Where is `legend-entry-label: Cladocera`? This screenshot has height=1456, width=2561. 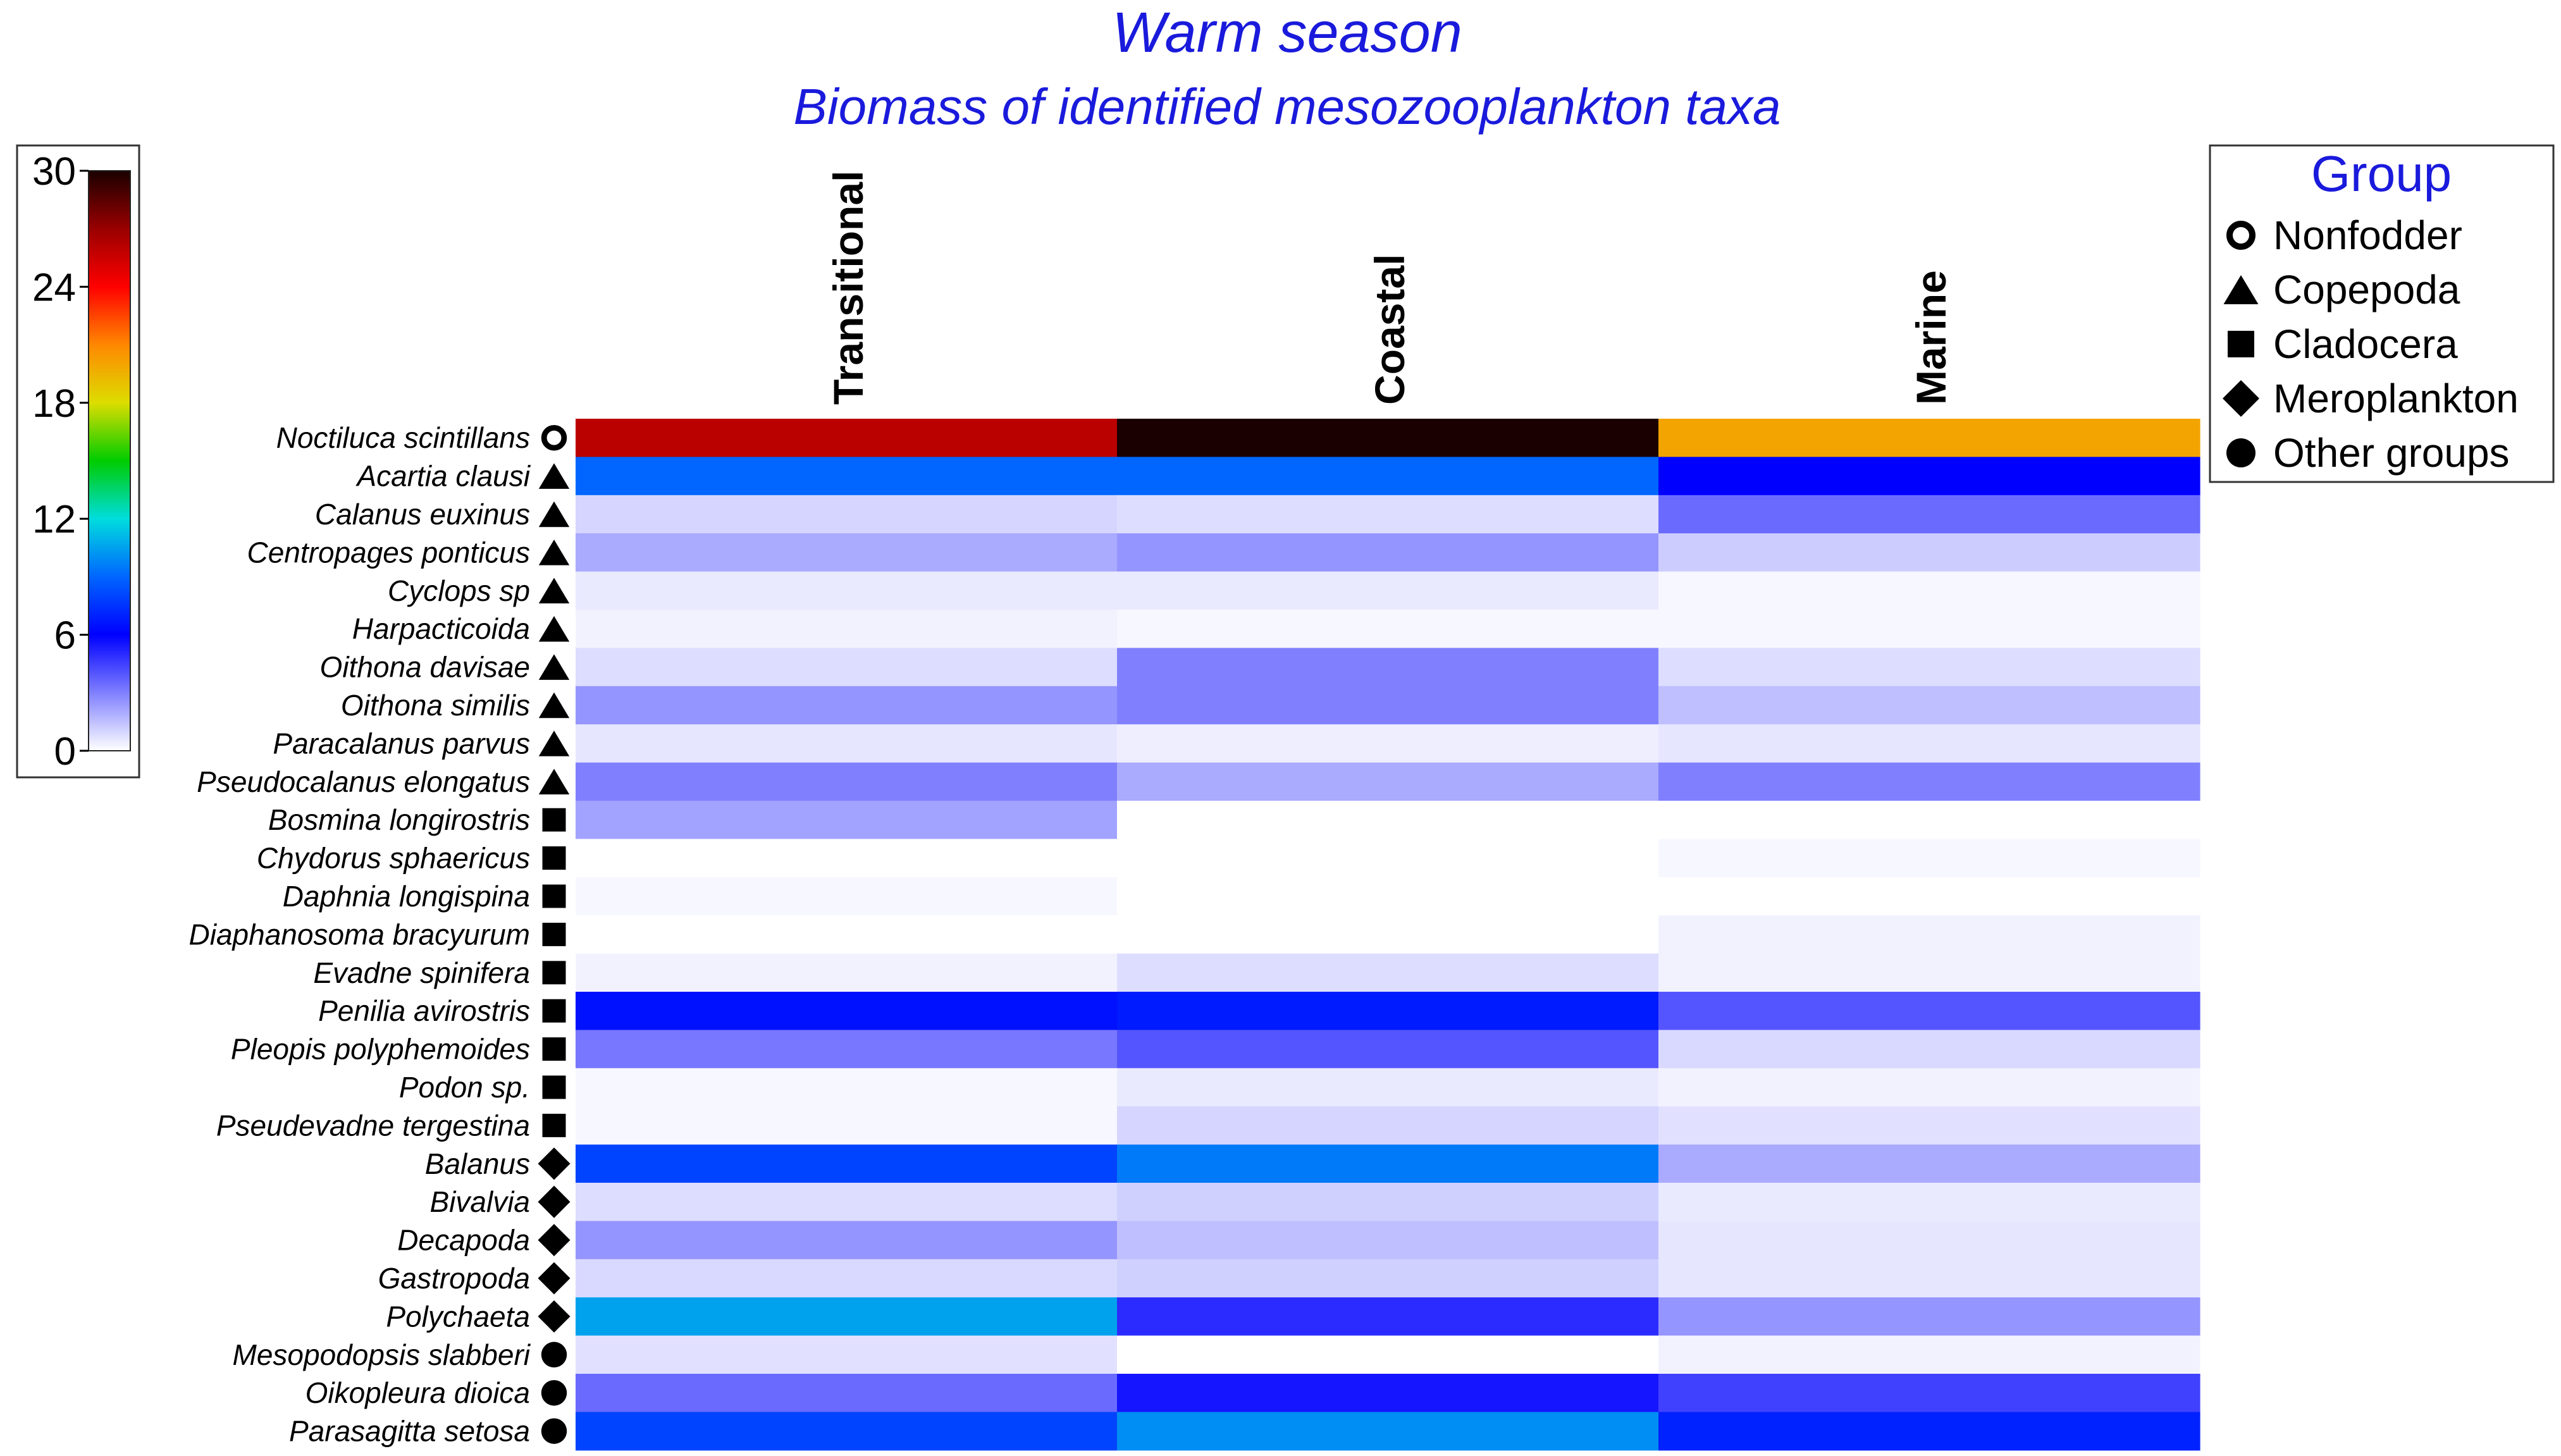
legend-entry-label: Cladocera is located at coordinates (2365, 344).